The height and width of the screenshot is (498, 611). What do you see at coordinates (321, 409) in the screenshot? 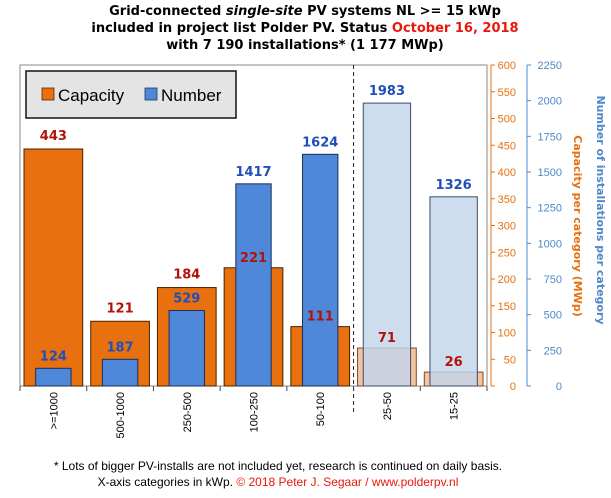
I see `x-tick-label: 50-100` at bounding box center [321, 409].